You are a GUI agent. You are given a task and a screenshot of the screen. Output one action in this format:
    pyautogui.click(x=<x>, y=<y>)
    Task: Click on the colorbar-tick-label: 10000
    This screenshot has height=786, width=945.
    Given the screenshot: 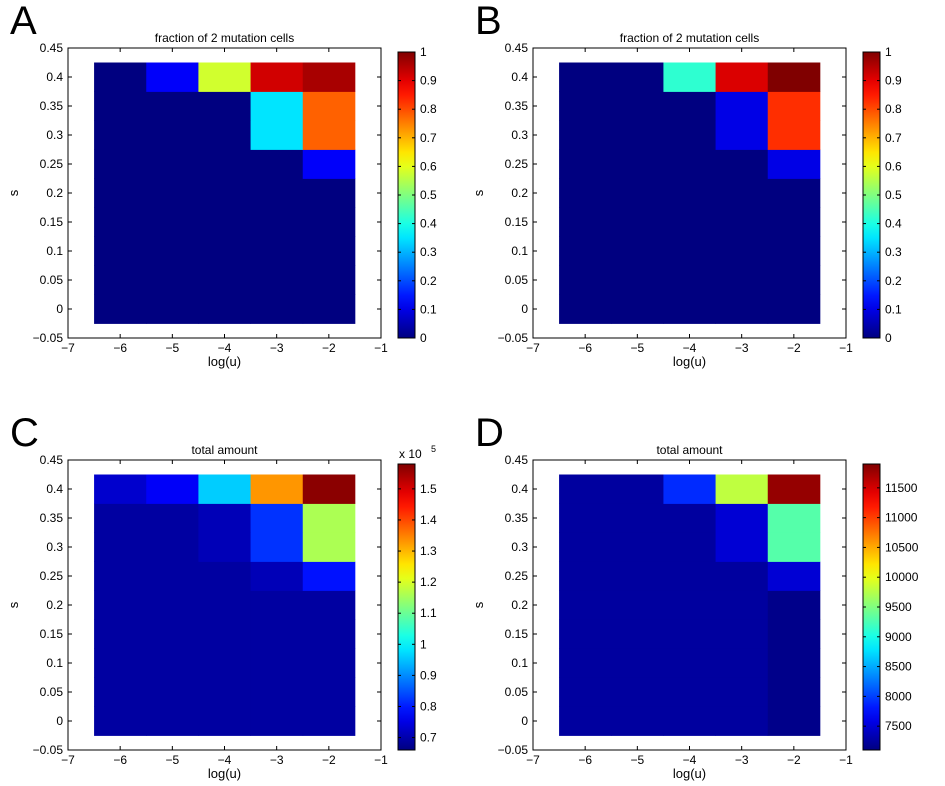 What is the action you would take?
    pyautogui.click(x=902, y=577)
    